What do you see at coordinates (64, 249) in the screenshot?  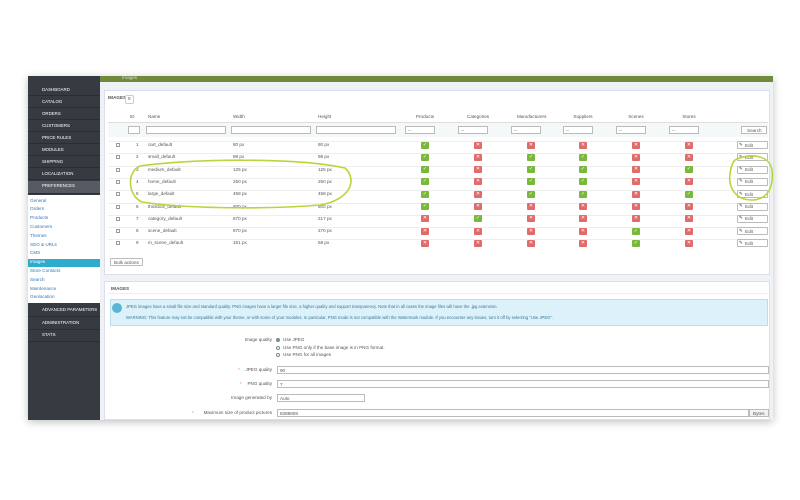 I see `submenu-bg` at bounding box center [64, 249].